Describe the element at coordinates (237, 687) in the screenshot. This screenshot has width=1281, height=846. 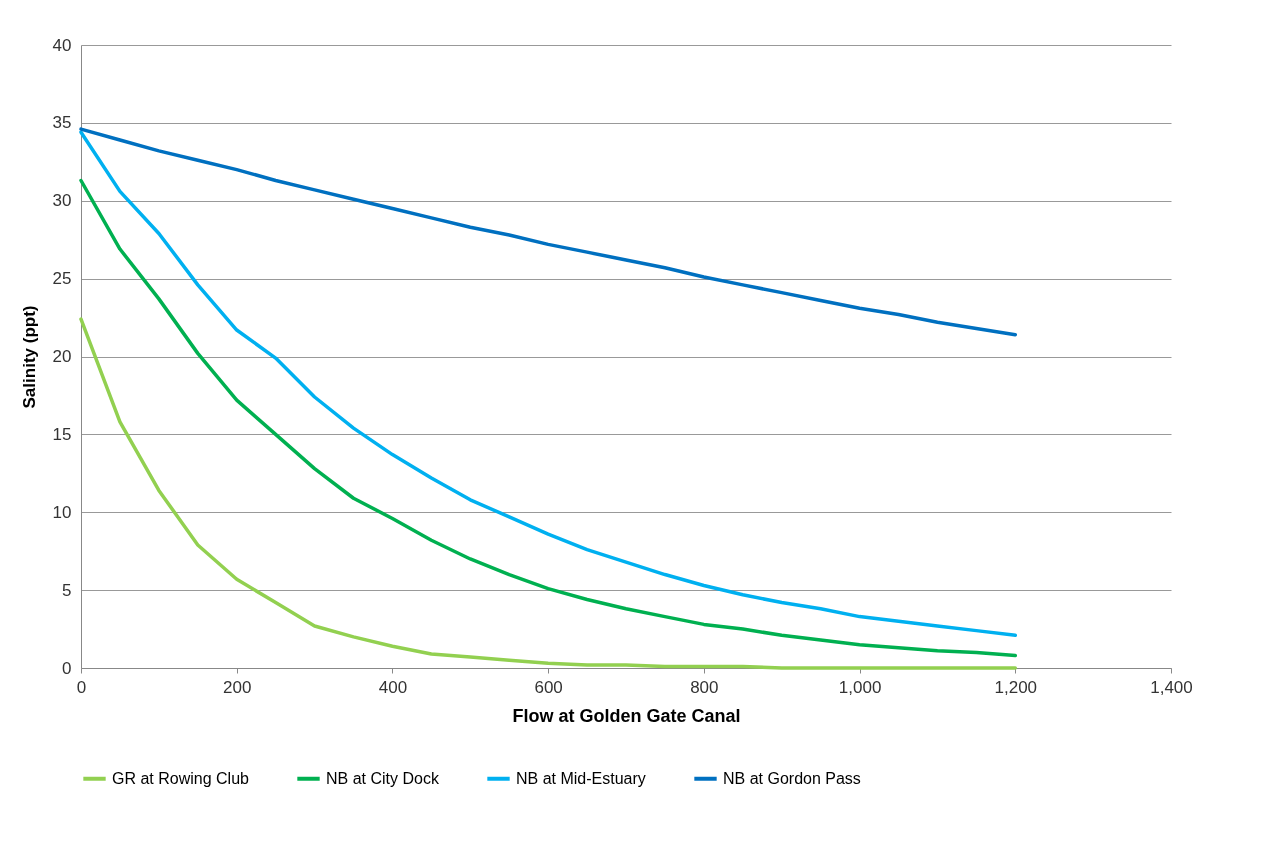
I see `x-tick-label: 200` at that location.